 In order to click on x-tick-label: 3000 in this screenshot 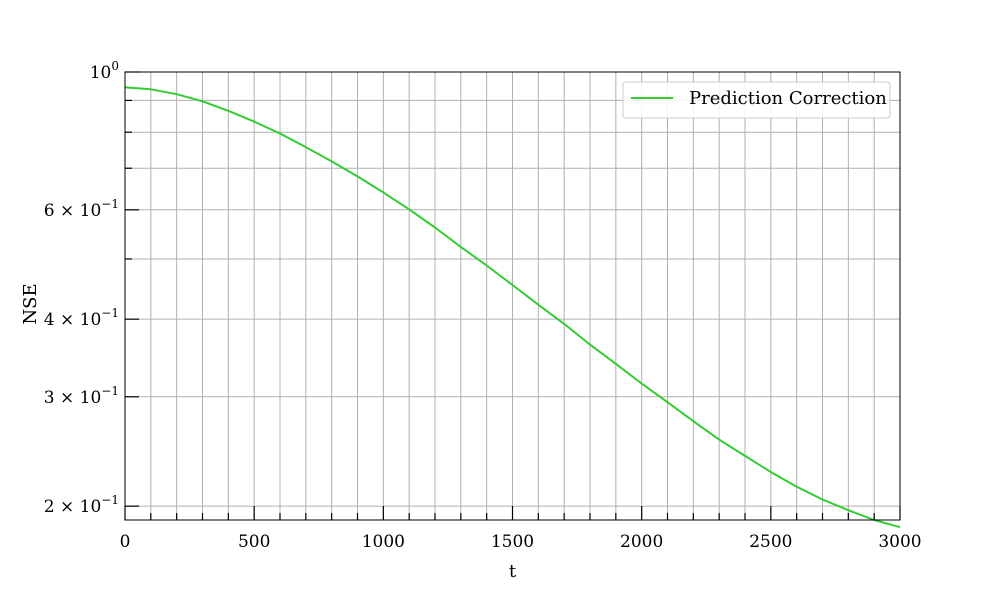, I will do `click(899, 542)`.